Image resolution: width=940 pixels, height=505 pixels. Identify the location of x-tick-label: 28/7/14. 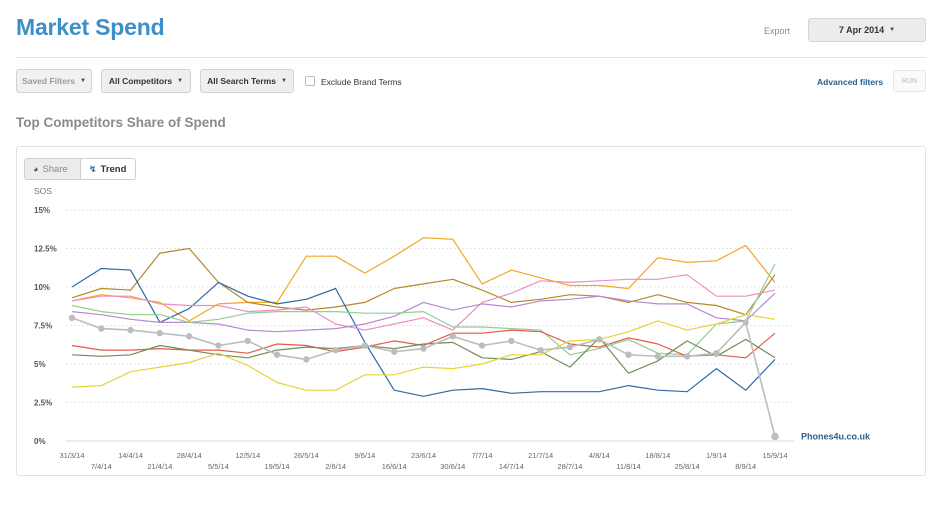
(569, 466).